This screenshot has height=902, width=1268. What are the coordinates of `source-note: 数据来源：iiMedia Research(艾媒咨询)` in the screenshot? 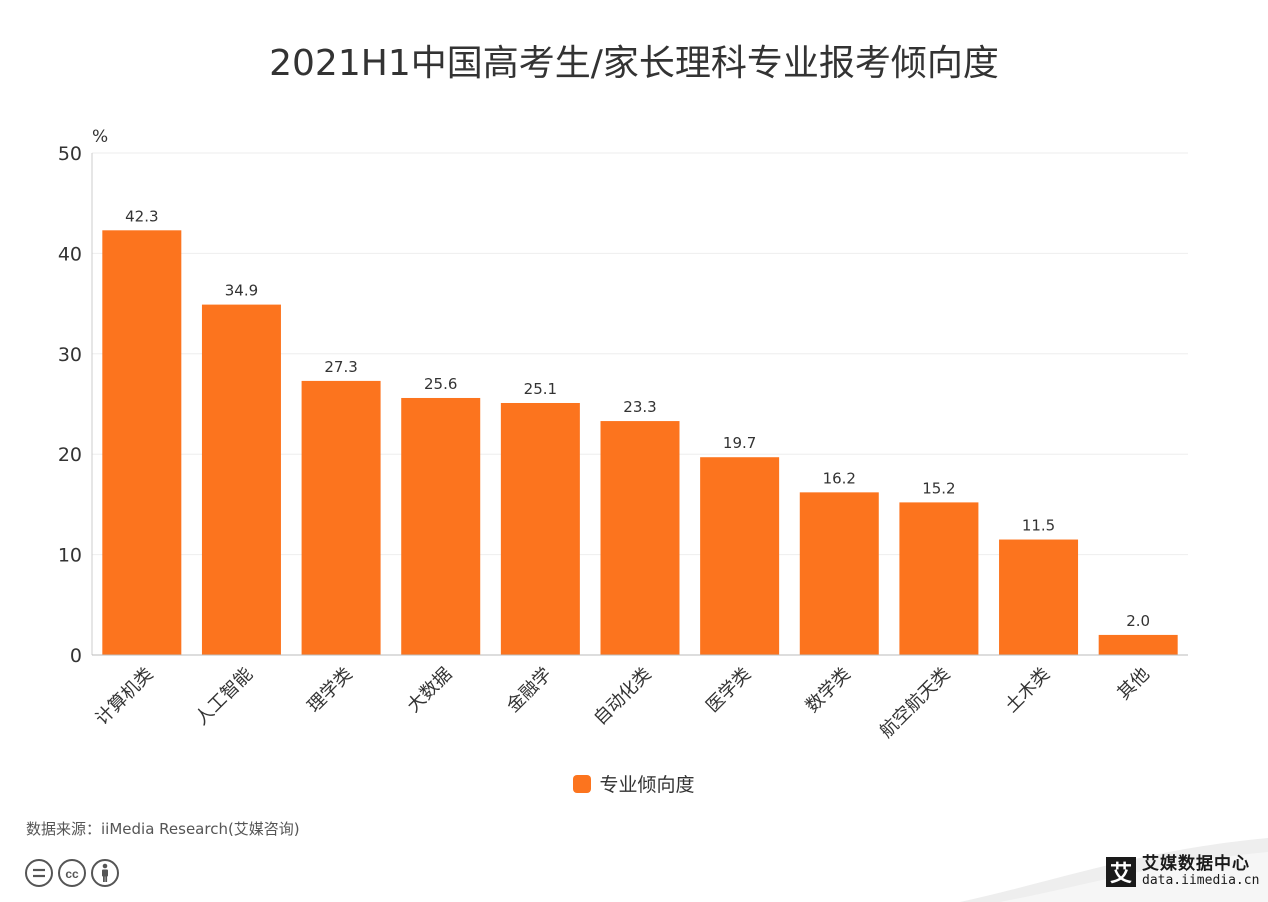 It's located at (163, 829).